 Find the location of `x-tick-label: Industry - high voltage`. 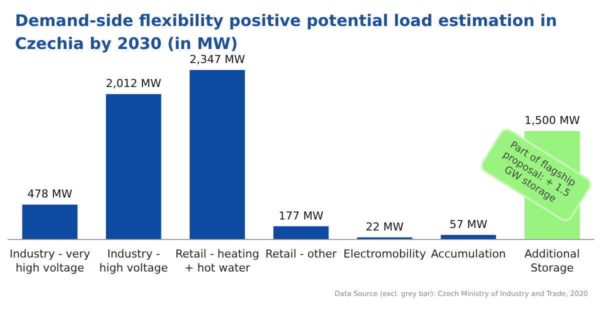

x-tick-label: Industry - high voltage is located at coordinates (133, 261).